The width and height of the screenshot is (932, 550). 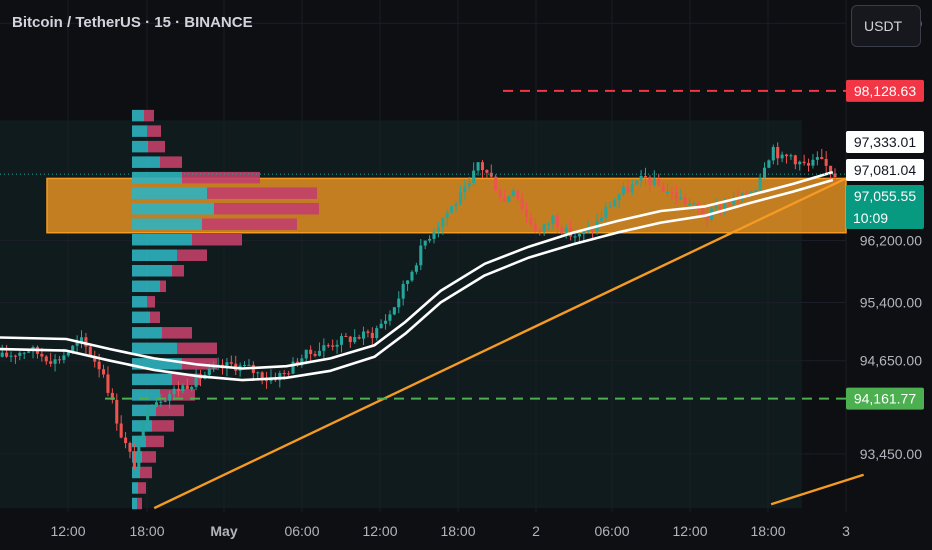 I want to click on price-axis-label-text: 97,055.55, so click(x=885, y=196).